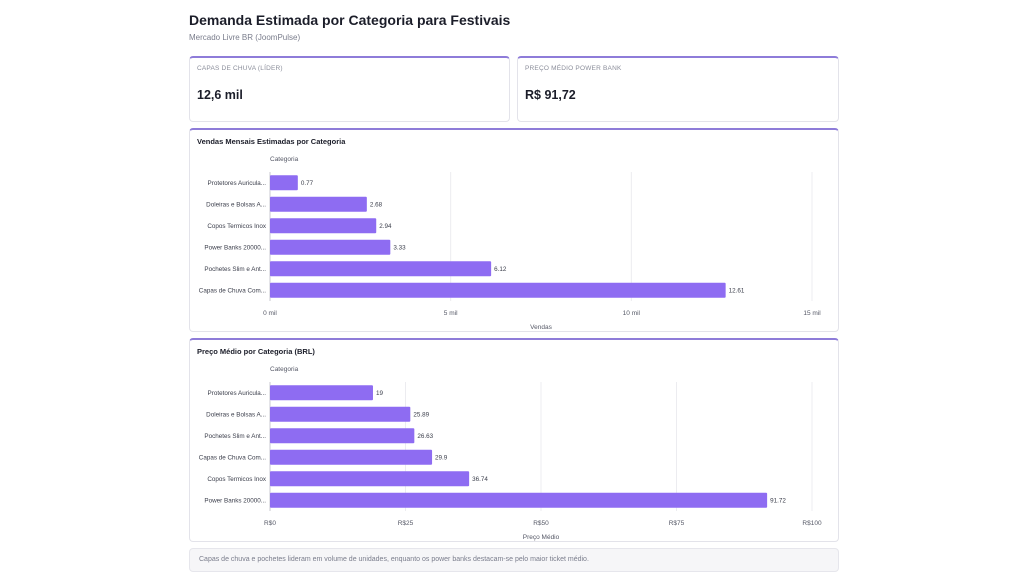 The height and width of the screenshot is (576, 1024). I want to click on data-label: 3.33, so click(399, 248).